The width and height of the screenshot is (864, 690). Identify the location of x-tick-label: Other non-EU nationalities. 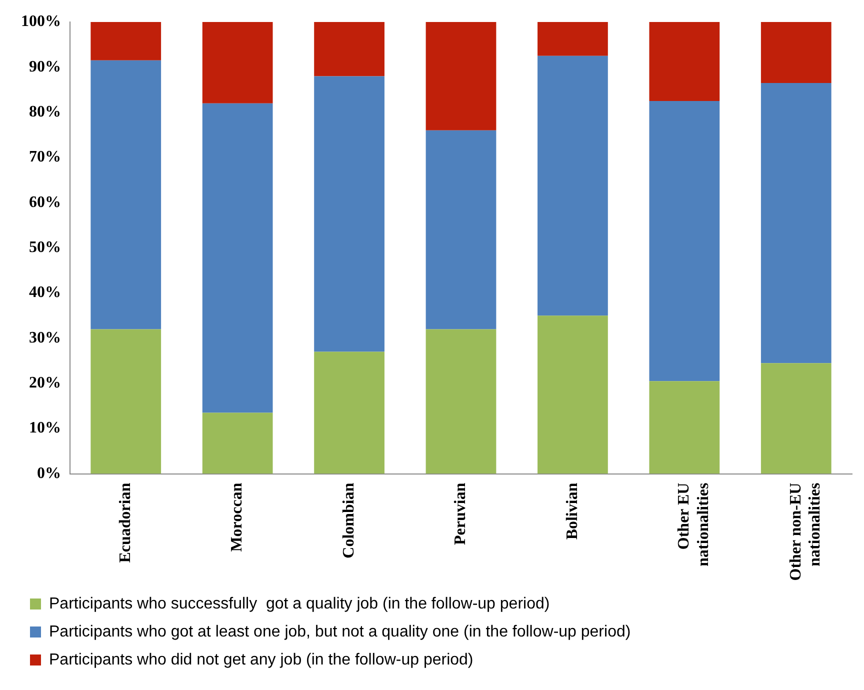
(805, 531).